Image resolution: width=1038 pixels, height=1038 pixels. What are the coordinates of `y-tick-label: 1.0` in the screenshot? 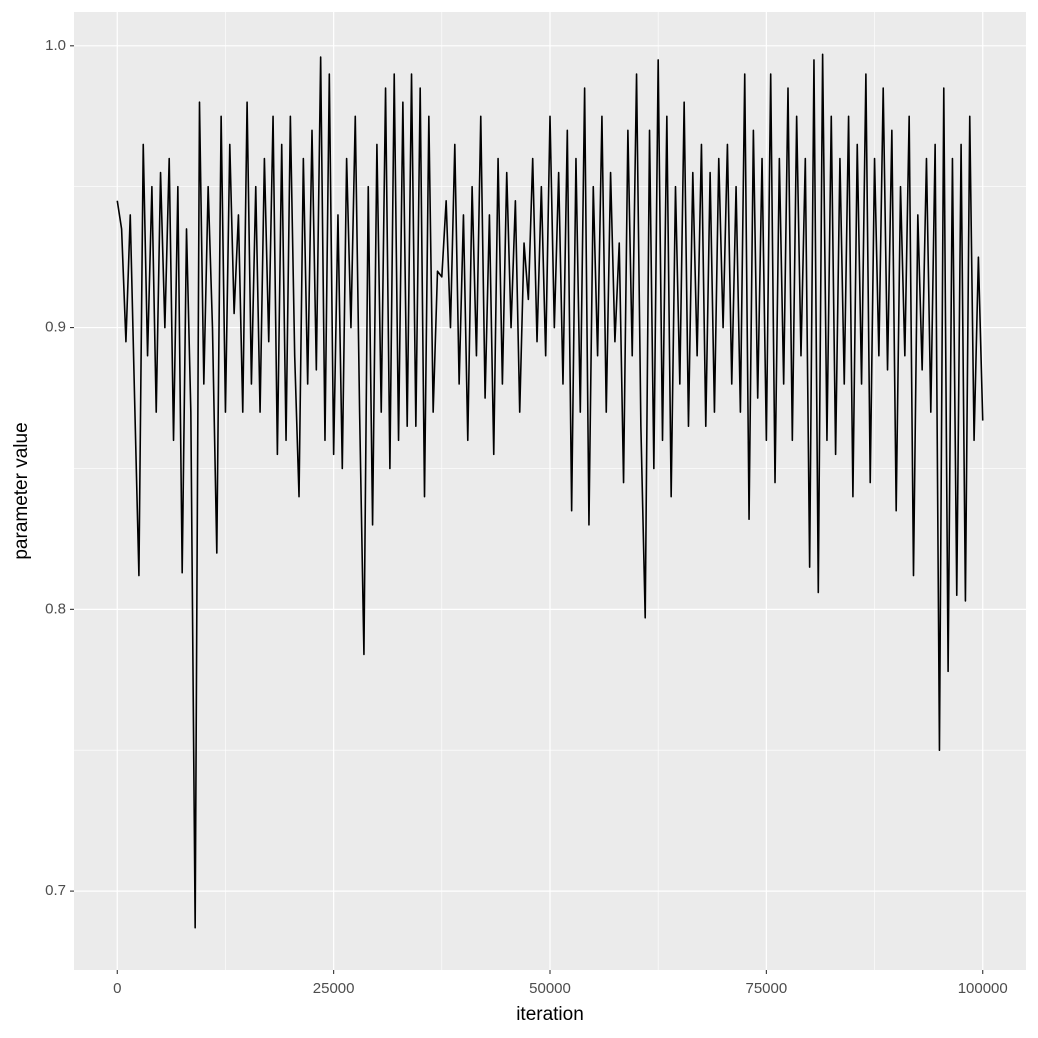 It's located at (55, 45).